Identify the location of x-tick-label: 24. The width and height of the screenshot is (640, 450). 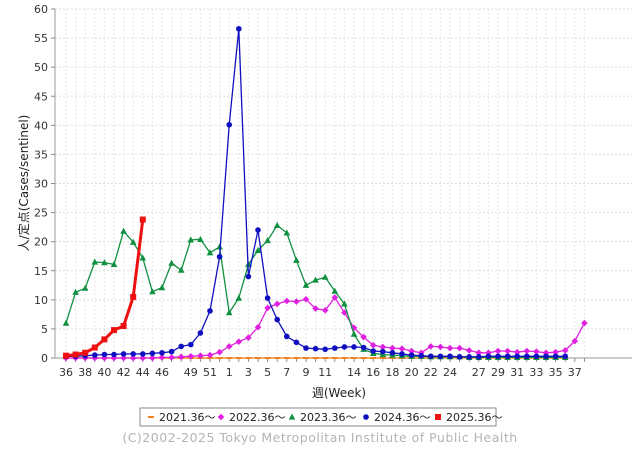
(450, 372).